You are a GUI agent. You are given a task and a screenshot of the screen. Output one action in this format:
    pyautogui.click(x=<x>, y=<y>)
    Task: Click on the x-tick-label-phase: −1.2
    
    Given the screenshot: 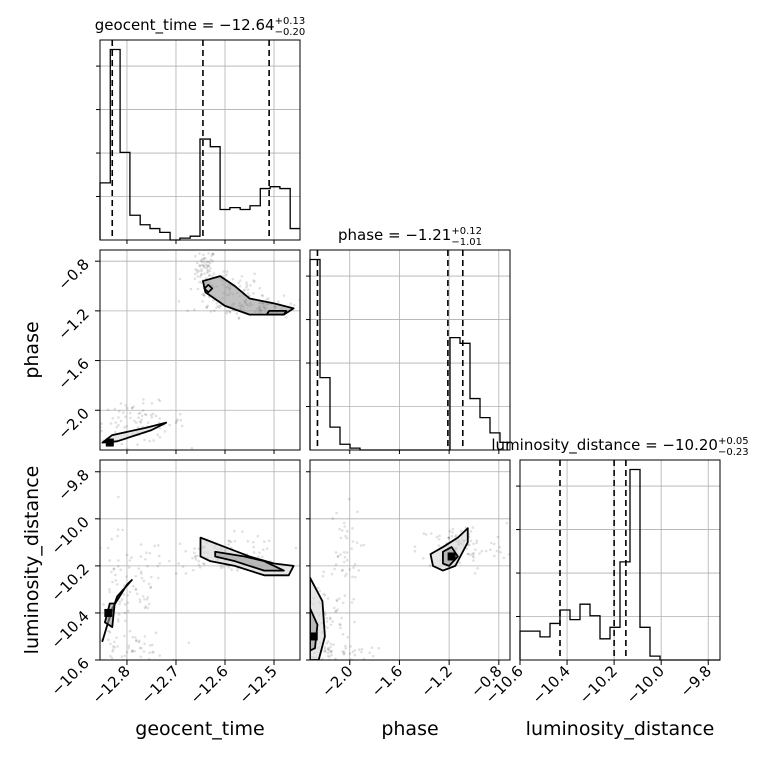 What is the action you would take?
    pyautogui.click(x=436, y=681)
    